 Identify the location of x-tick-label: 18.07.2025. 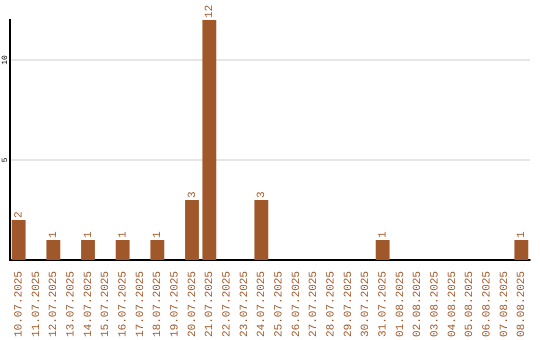
(158, 304).